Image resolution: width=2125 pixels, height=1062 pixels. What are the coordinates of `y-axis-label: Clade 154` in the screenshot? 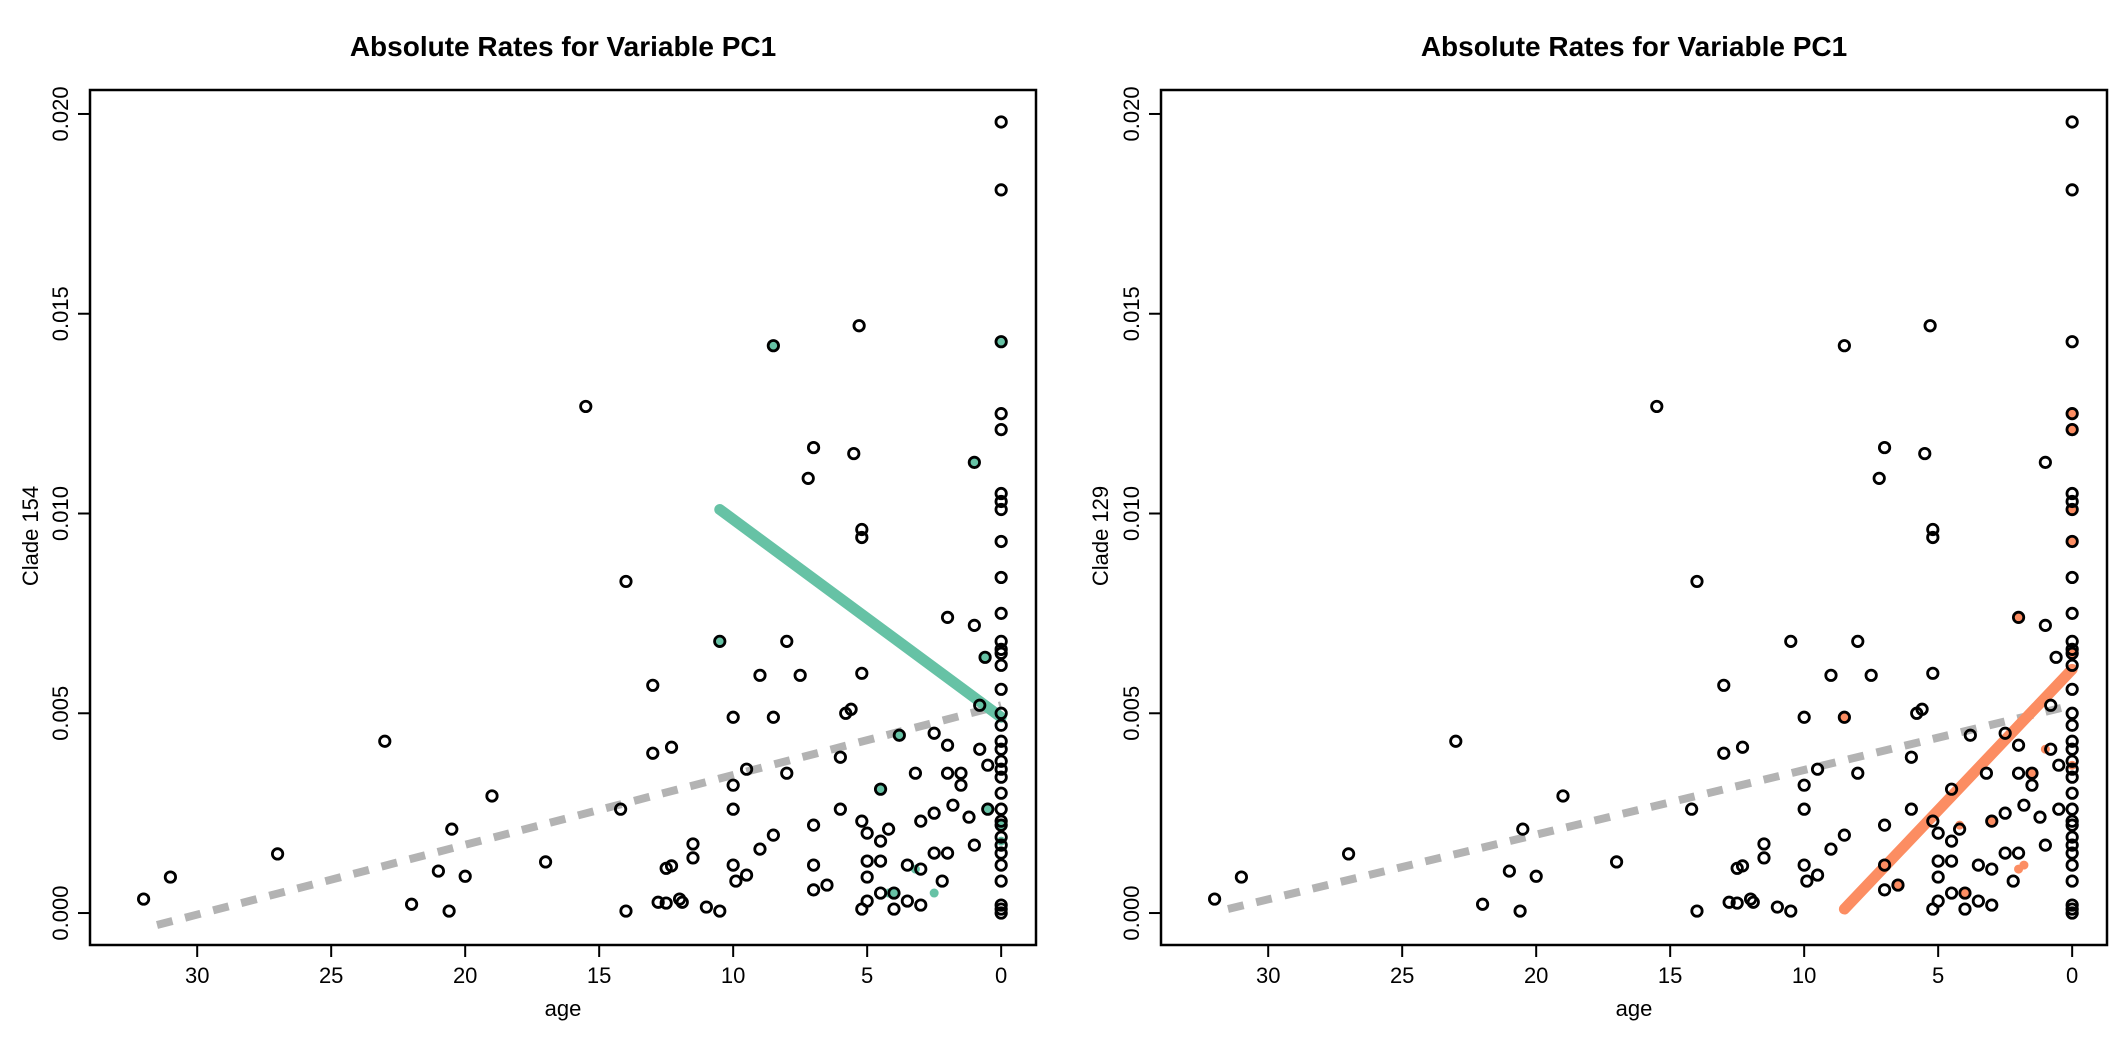 It's located at (30, 536).